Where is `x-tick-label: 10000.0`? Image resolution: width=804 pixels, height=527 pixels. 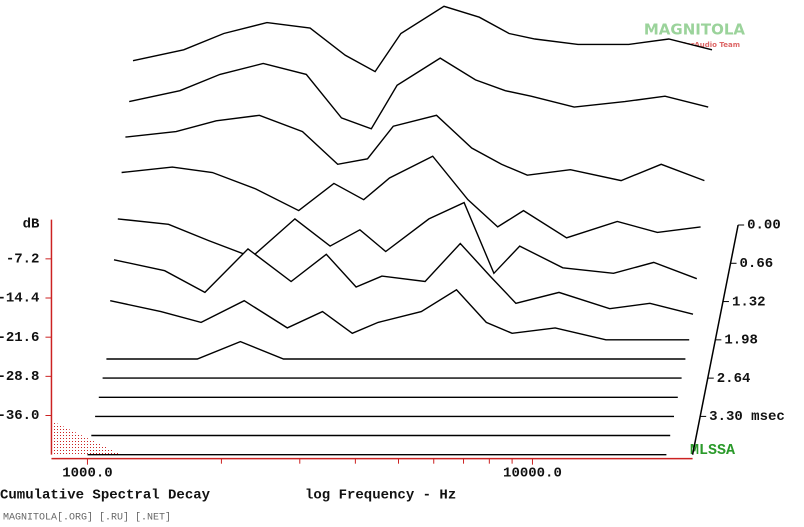 x-tick-label: 10000.0 is located at coordinates (532, 473).